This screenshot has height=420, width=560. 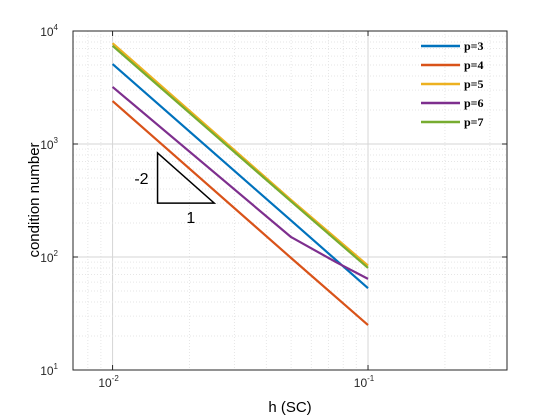 What do you see at coordinates (56, 366) in the screenshot?
I see `y-tick-exponent: 1` at bounding box center [56, 366].